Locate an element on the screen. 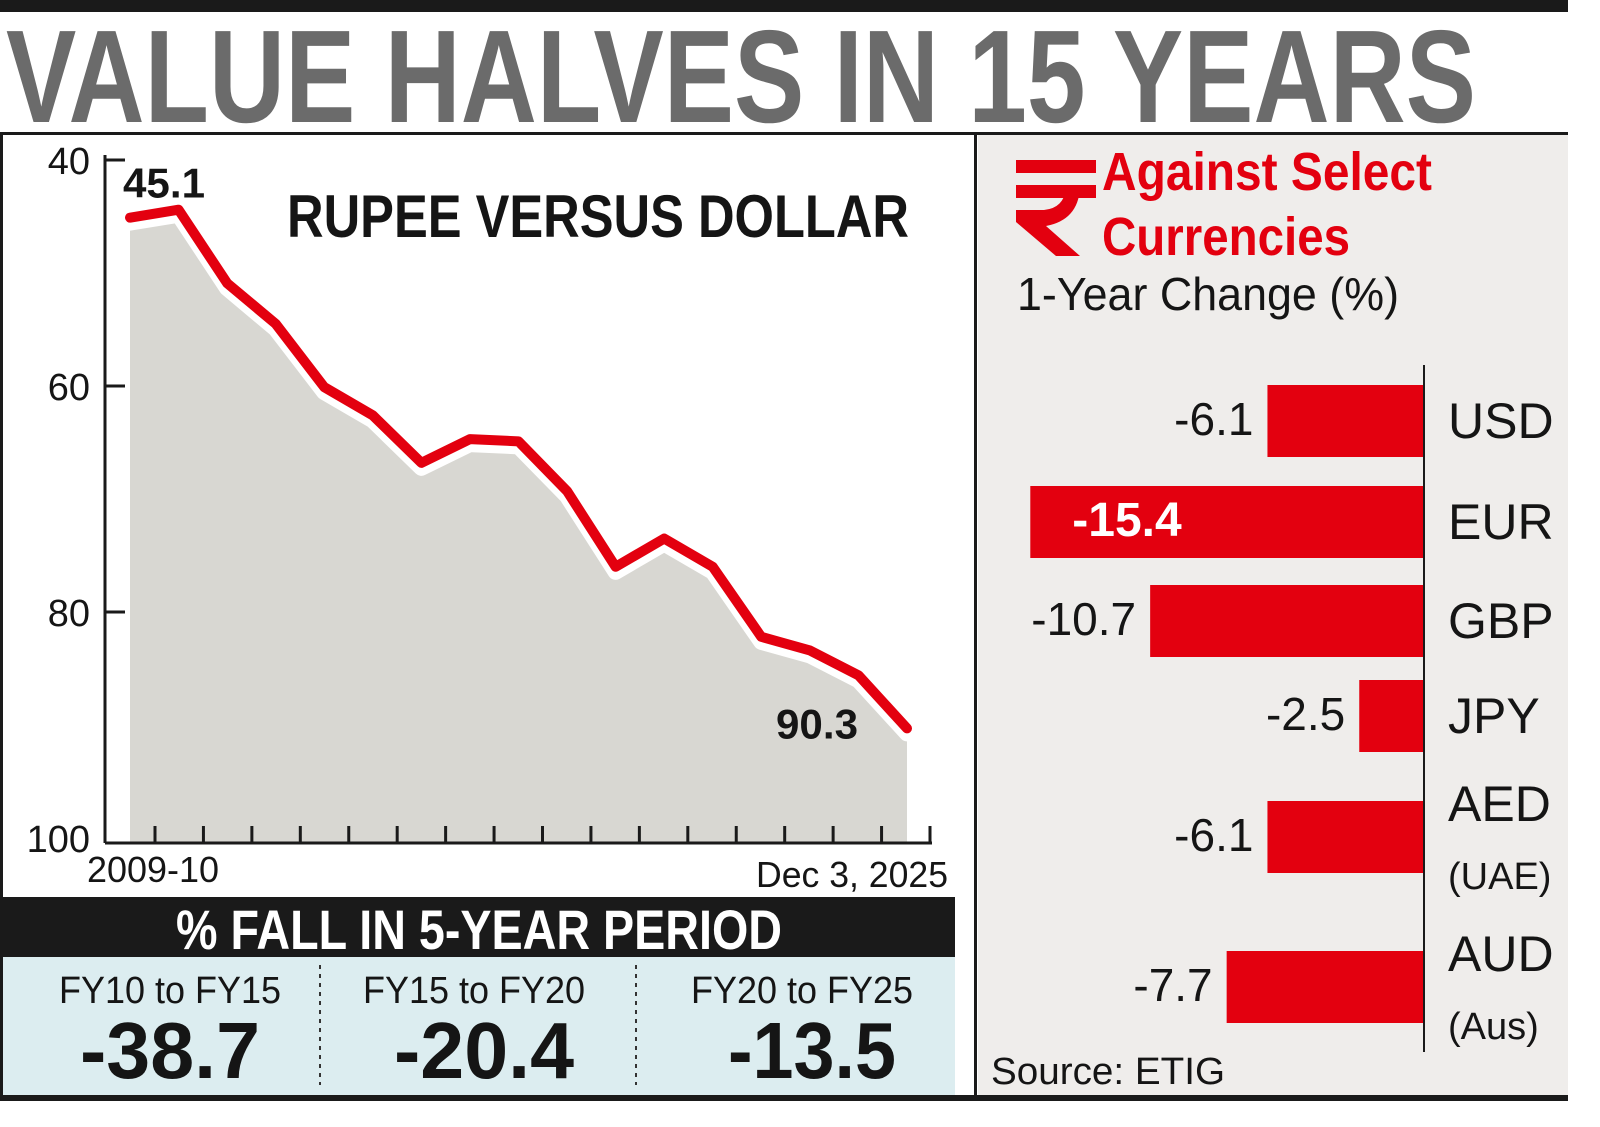 The height and width of the screenshot is (1127, 1600). x-start-label: 2009-10 is located at coordinates (153, 869).